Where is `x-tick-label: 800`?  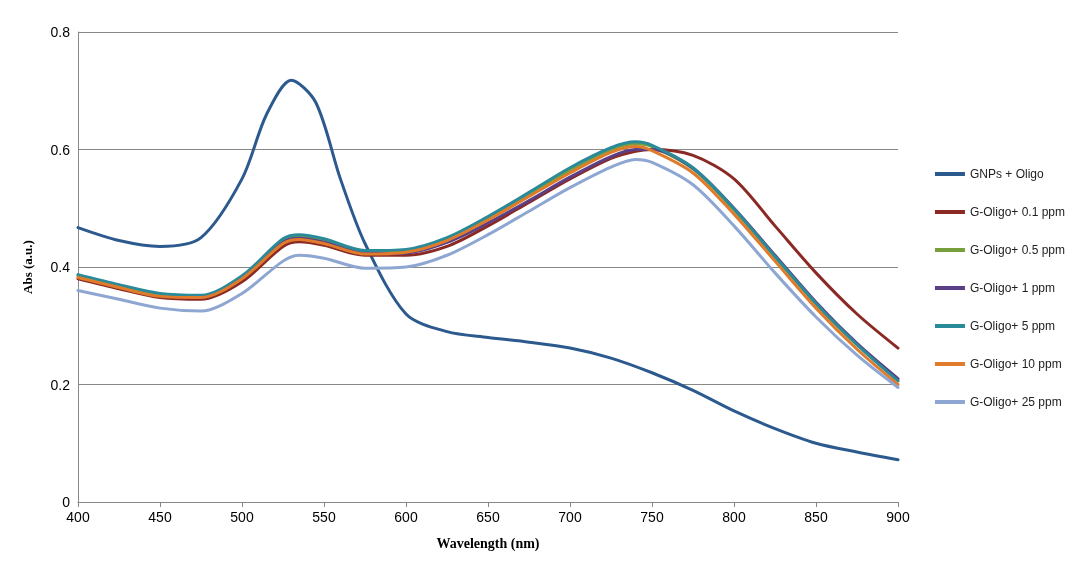
x-tick-label: 800 is located at coordinates (734, 517).